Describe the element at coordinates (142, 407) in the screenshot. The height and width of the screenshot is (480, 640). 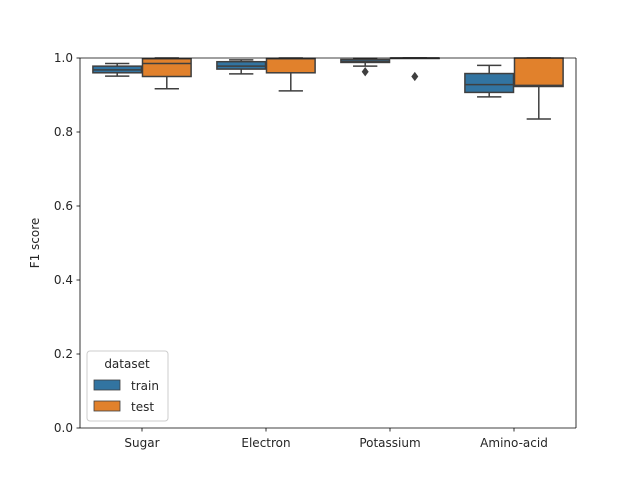
I see `legend-label-test: test` at that location.